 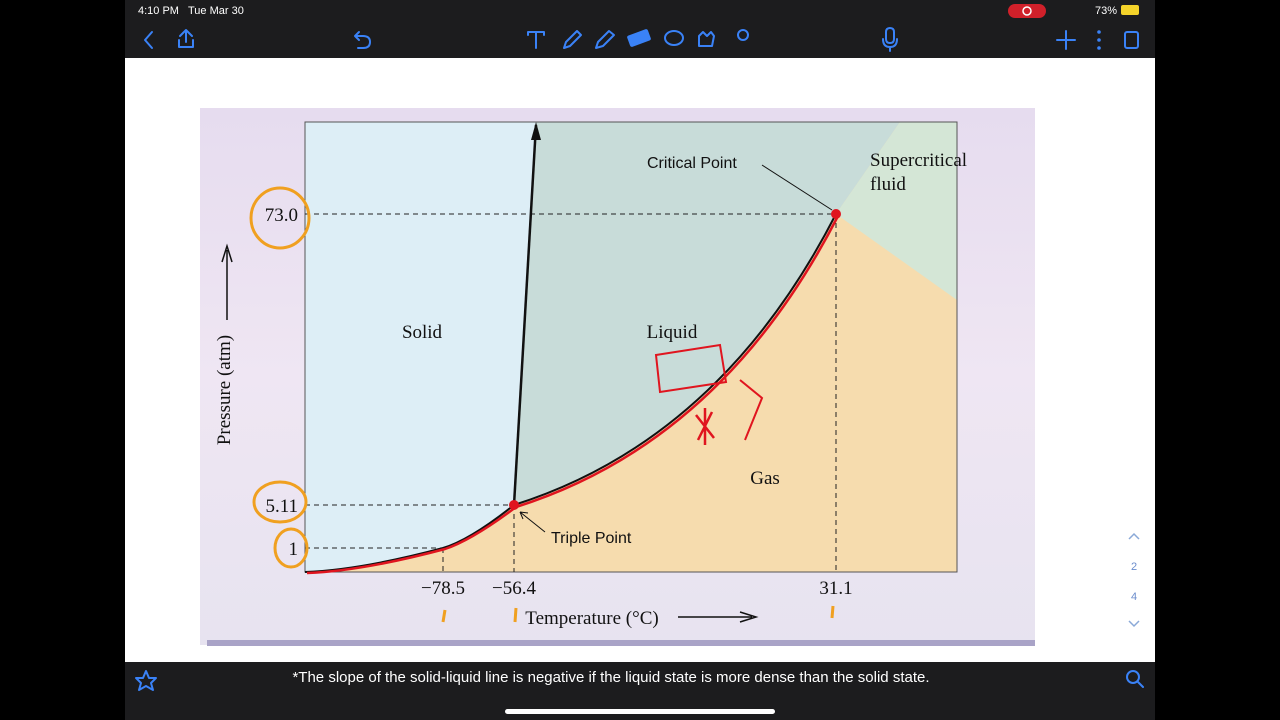 What do you see at coordinates (591, 618) in the screenshot?
I see `x-axis-title: Temperature (°C)` at bounding box center [591, 618].